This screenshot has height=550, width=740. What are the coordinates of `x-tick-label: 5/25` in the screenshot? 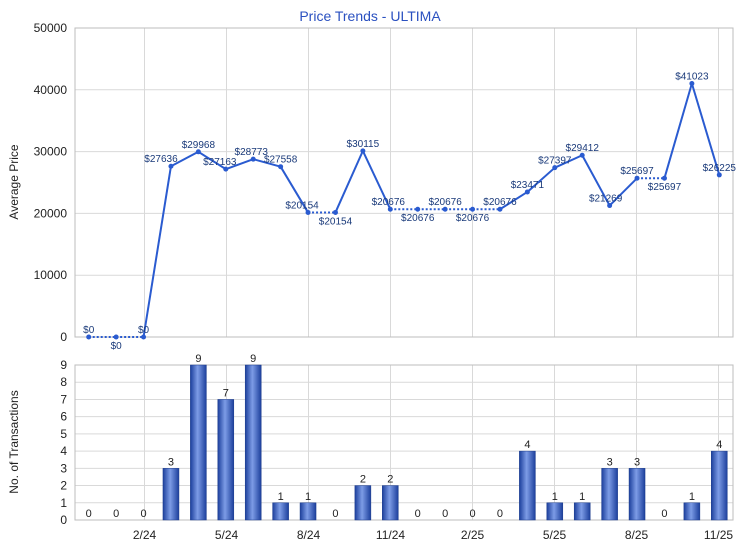 It's located at (555, 535).